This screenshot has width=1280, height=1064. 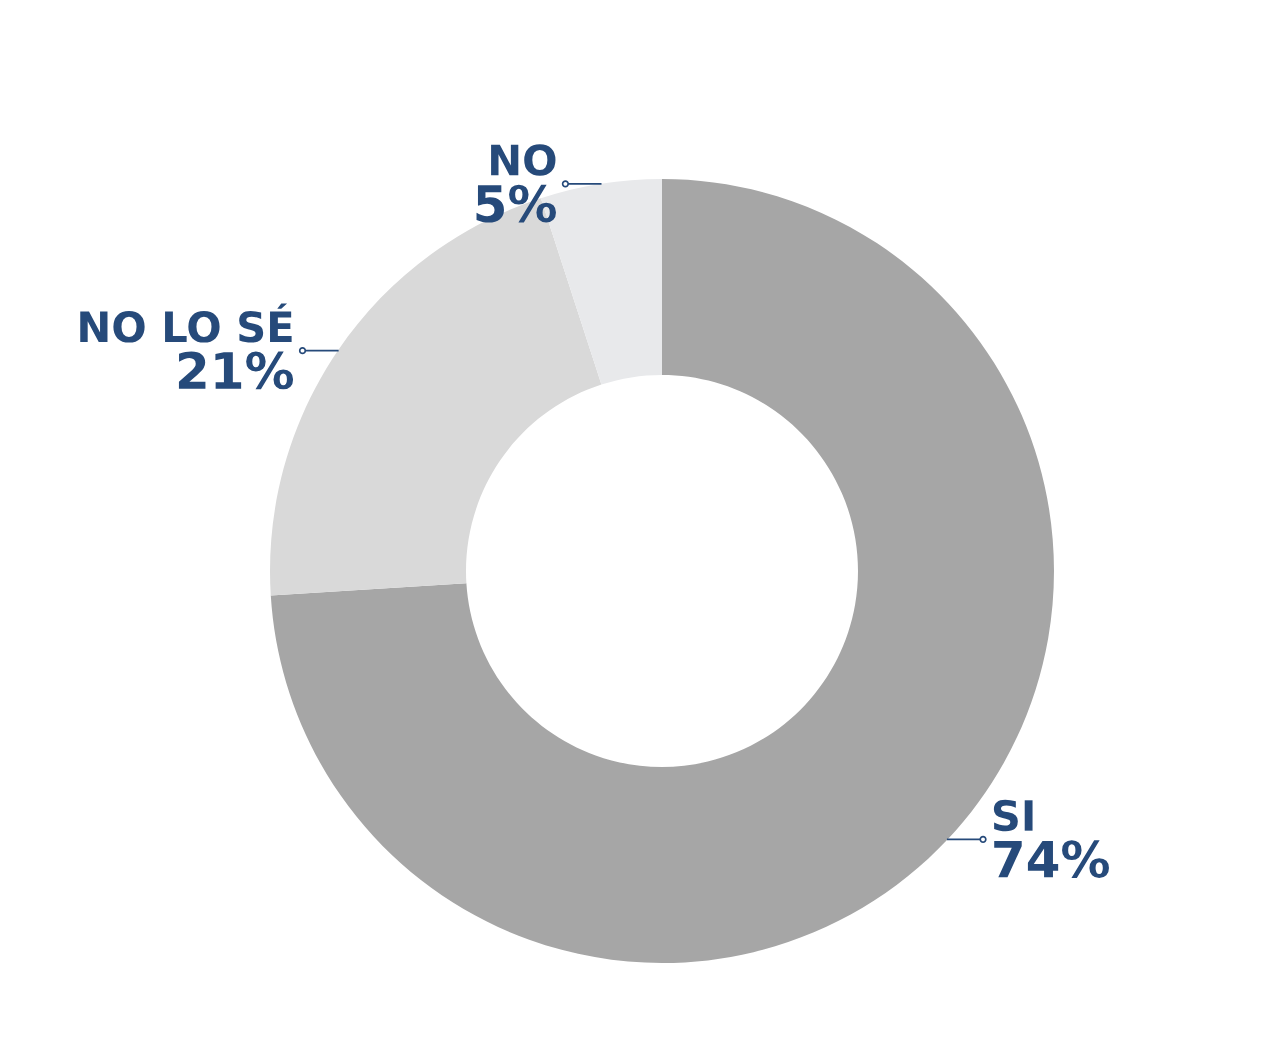 What do you see at coordinates (516, 203) in the screenshot?
I see `data-label: 5%` at bounding box center [516, 203].